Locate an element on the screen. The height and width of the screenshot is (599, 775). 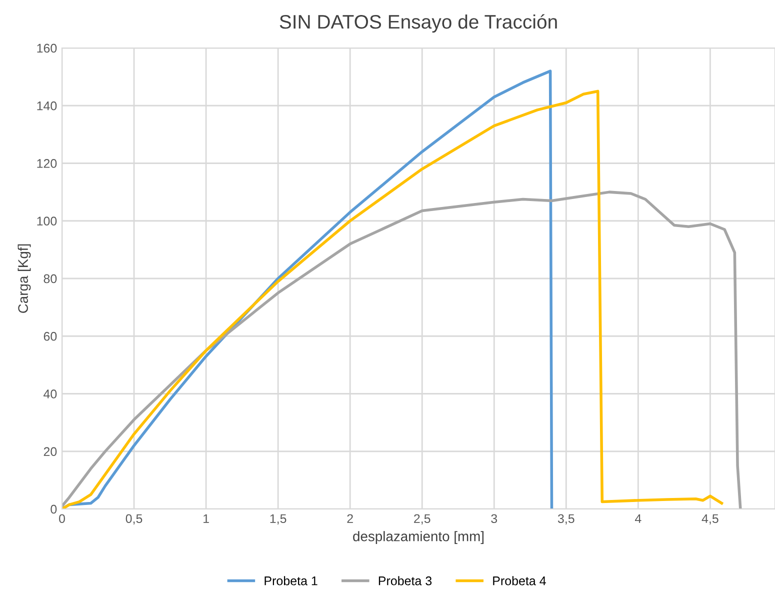
x-axis-title: desplazamiento [mm] is located at coordinates (418, 537).